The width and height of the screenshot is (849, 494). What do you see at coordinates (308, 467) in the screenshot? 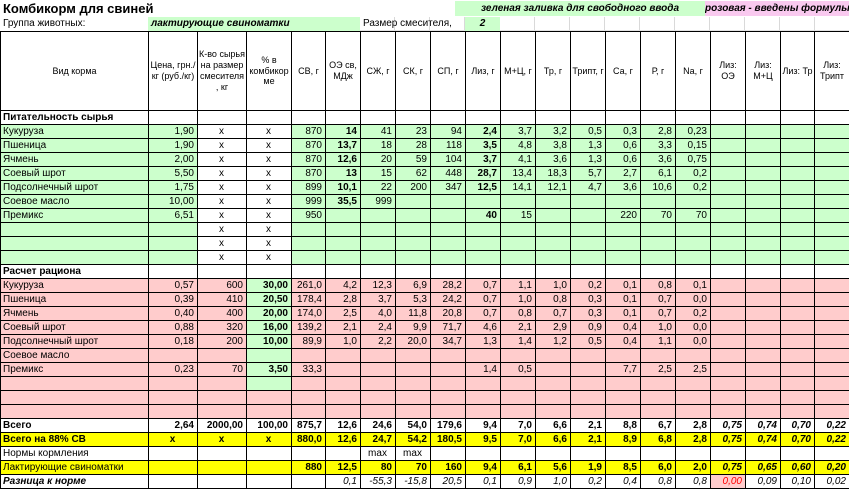
I see `cell-dry-matter: 880` at bounding box center [308, 467].